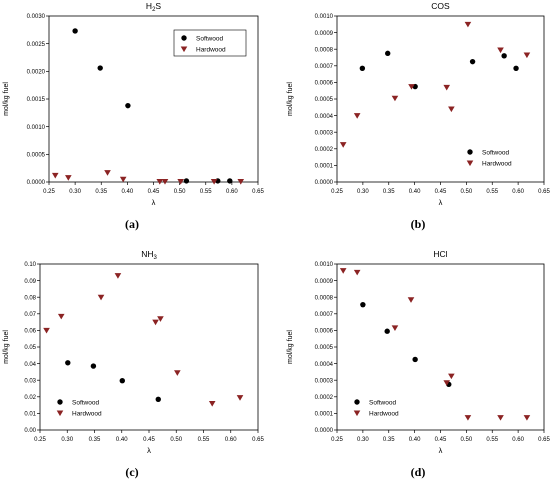 The image size is (550, 482). Describe the element at coordinates (210, 43) in the screenshot. I see `legend-box` at that location.